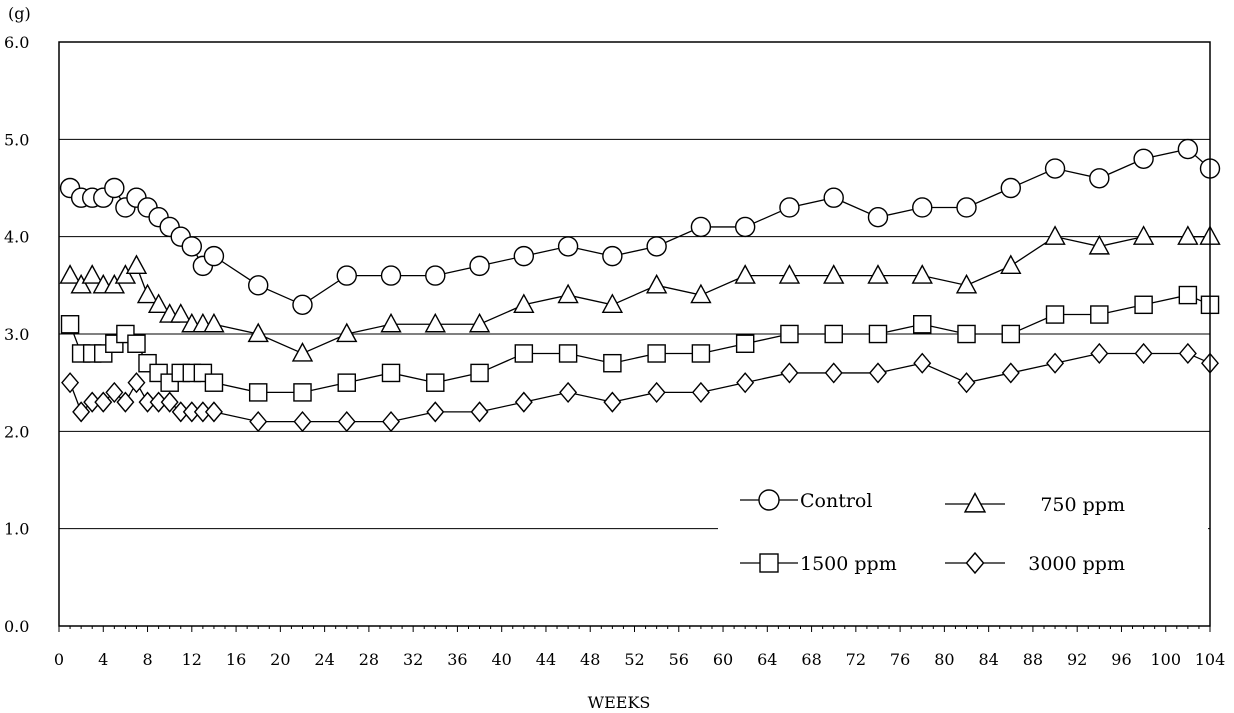 The width and height of the screenshot is (1234, 713). Describe the element at coordinates (856, 659) in the screenshot. I see `x-tick-label: 72` at that location.